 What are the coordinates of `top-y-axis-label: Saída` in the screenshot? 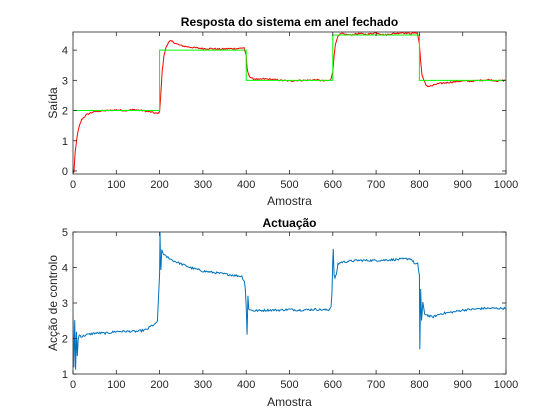 It's located at (53, 103).